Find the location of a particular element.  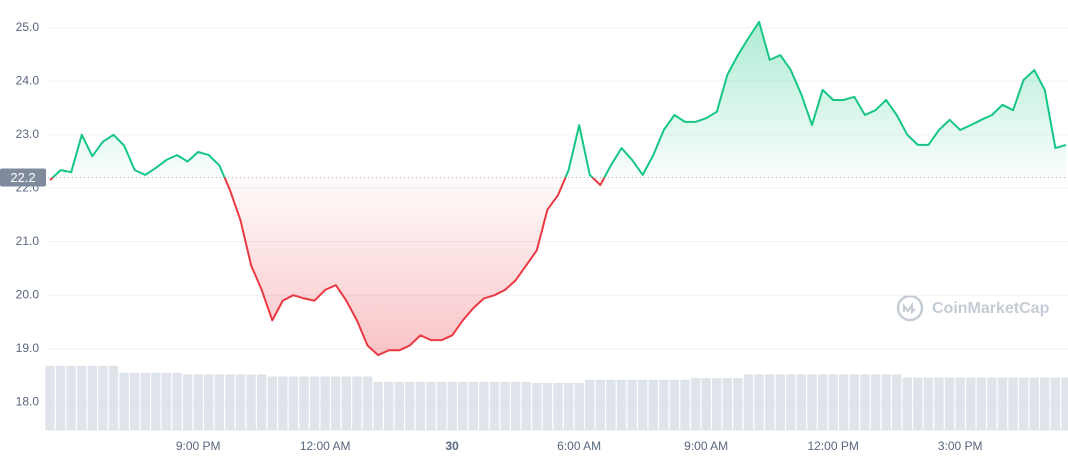

watermark: CoinMarketCap is located at coordinates (991, 308).